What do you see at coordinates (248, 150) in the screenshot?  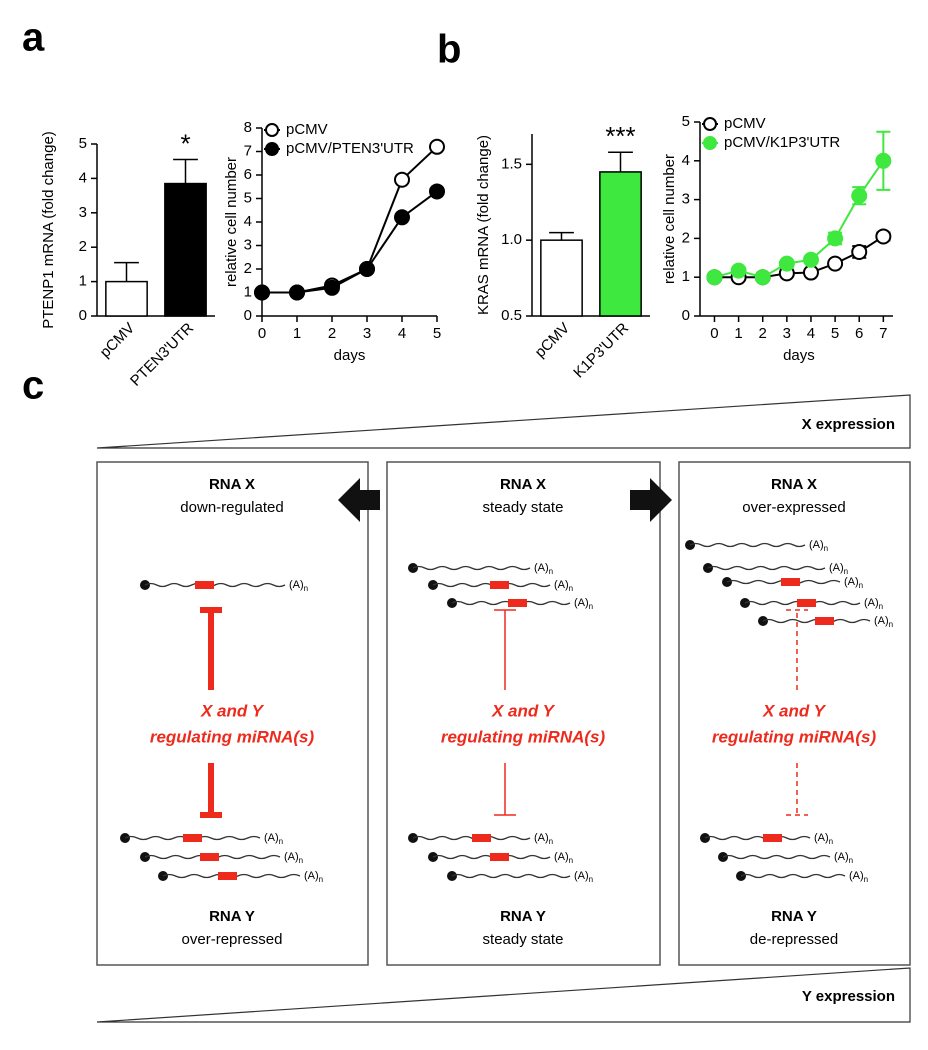 I see `y-tick-label: 7` at bounding box center [248, 150].